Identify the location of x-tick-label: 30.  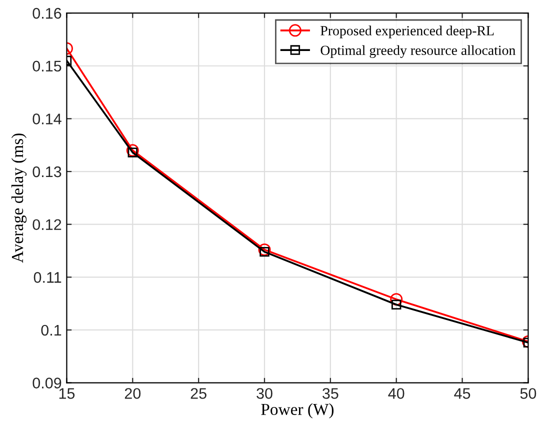
(264, 393).